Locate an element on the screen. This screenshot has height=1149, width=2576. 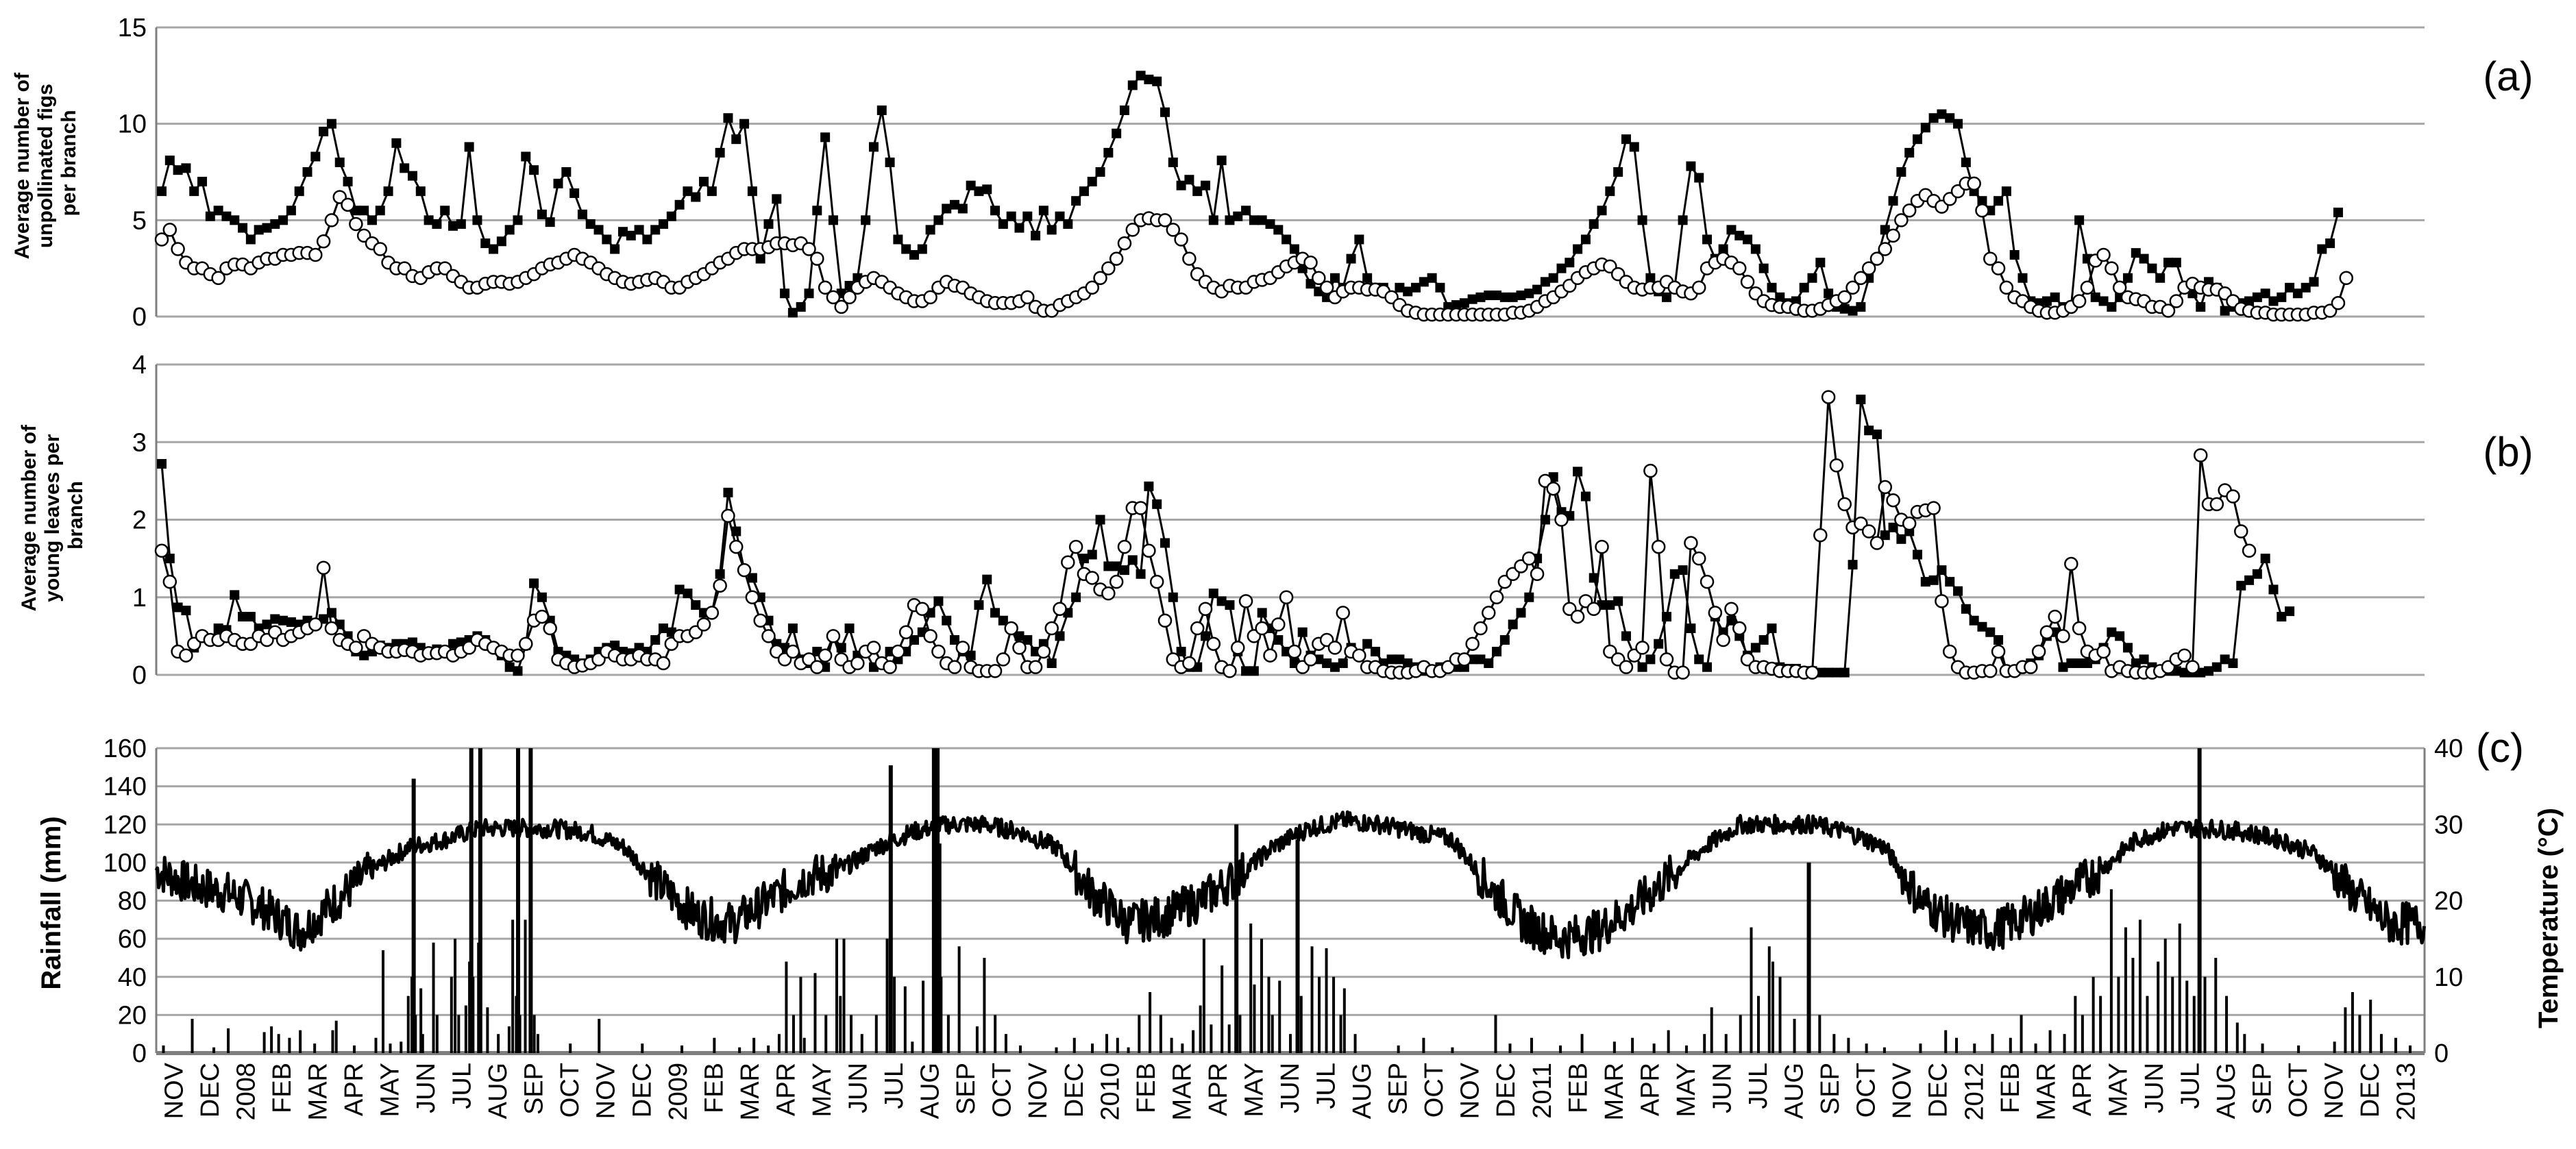
x-tick-label-25: DEC is located at coordinates (1075, 1090).